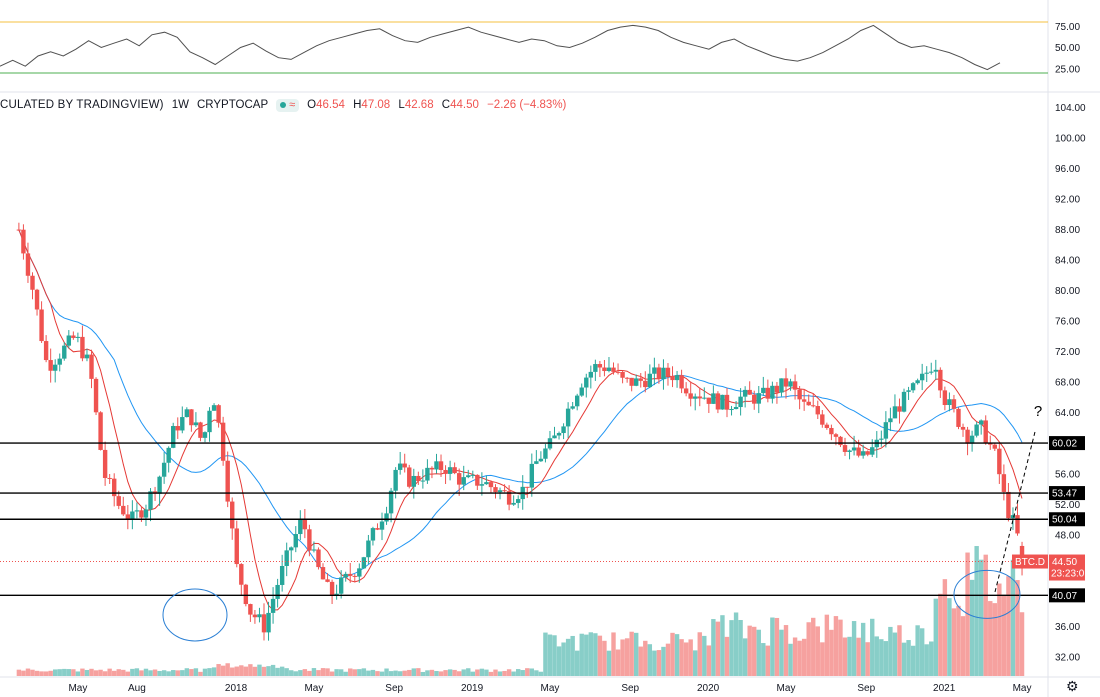  What do you see at coordinates (1064, 520) in the screenshot?
I see `level-price-tag-label: 50.04` at bounding box center [1064, 520].